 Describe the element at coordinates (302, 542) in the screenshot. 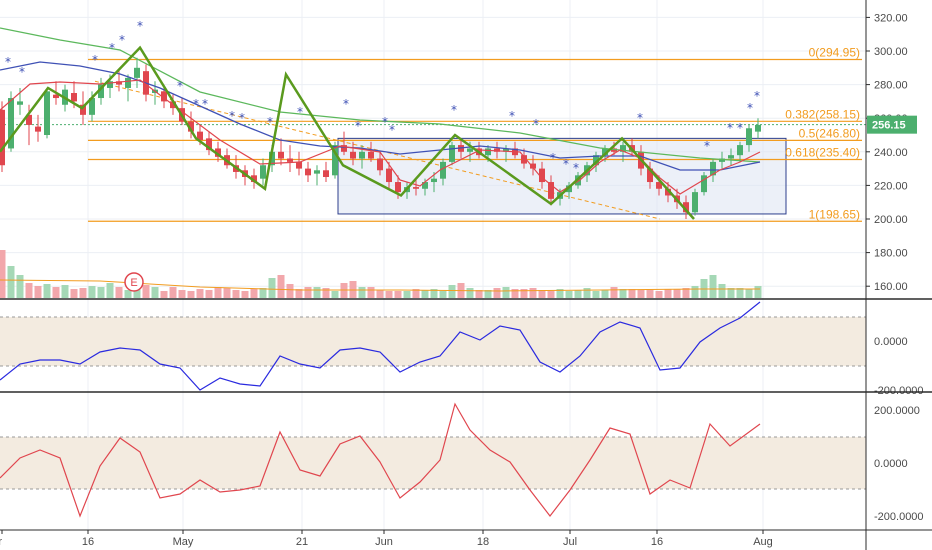

I see `date-label: 21` at that location.